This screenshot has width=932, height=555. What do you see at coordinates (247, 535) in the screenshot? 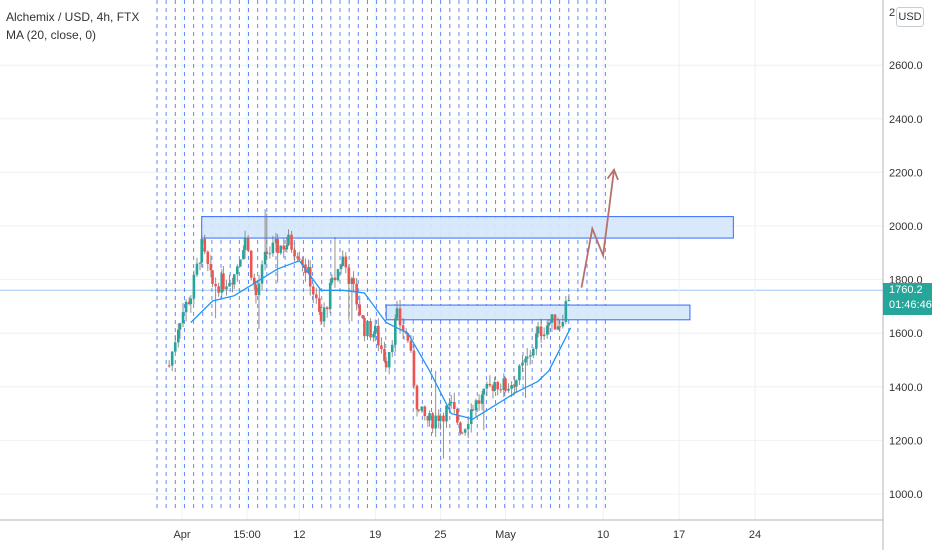
I see `x-tick-label: 15:00` at bounding box center [247, 535].